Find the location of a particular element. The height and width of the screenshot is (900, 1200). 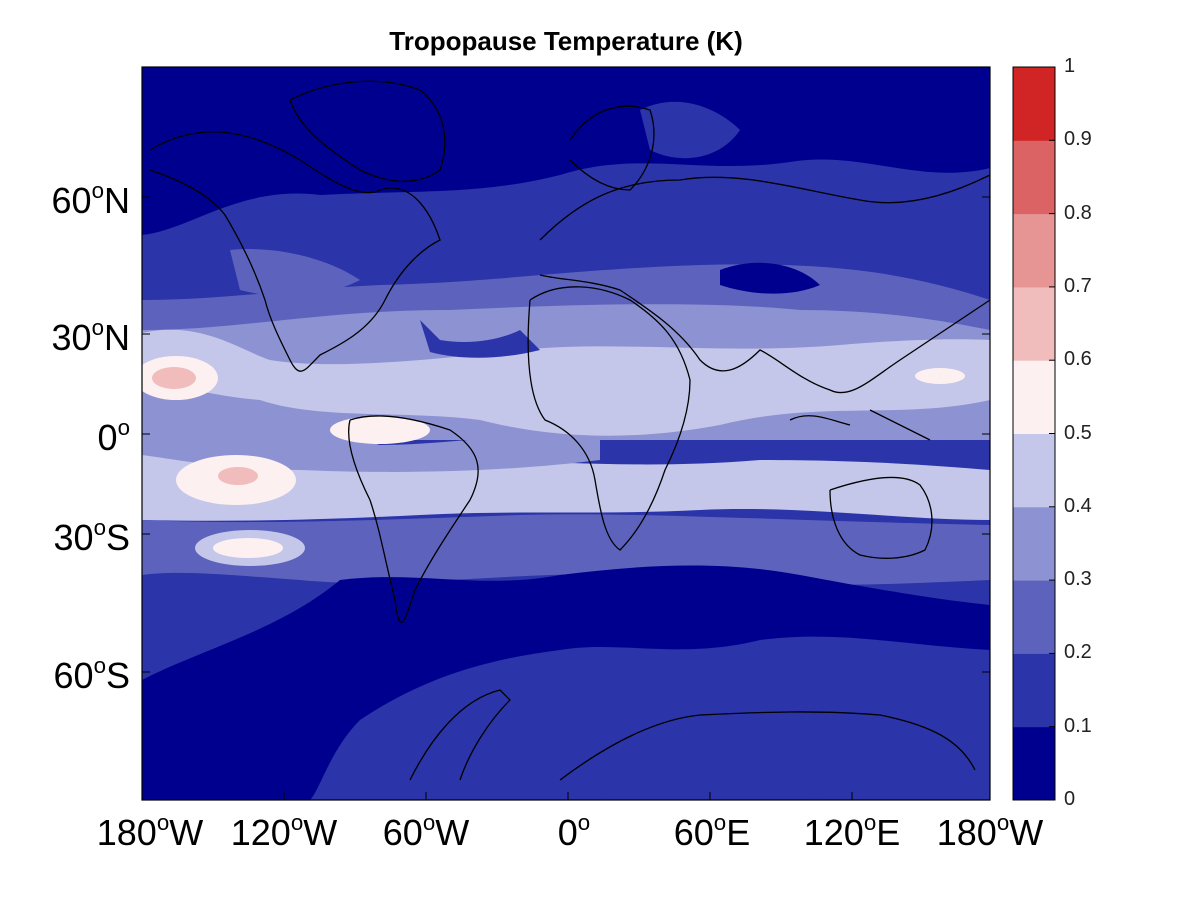

coastline-australia is located at coordinates (881, 517).